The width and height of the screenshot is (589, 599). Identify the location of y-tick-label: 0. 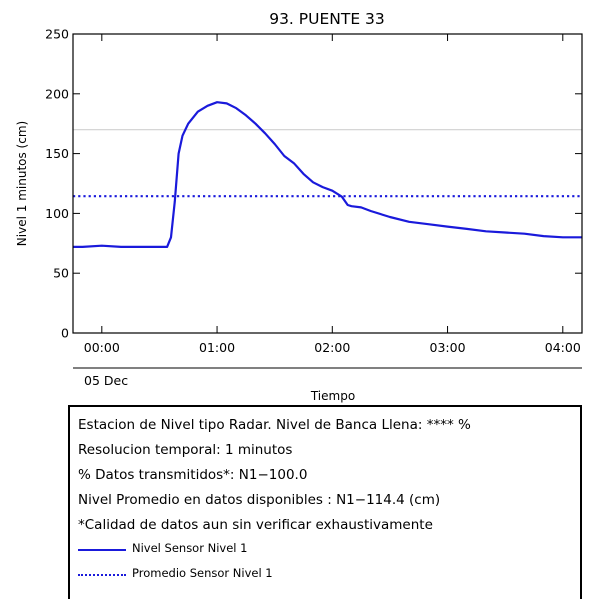
(65, 333).